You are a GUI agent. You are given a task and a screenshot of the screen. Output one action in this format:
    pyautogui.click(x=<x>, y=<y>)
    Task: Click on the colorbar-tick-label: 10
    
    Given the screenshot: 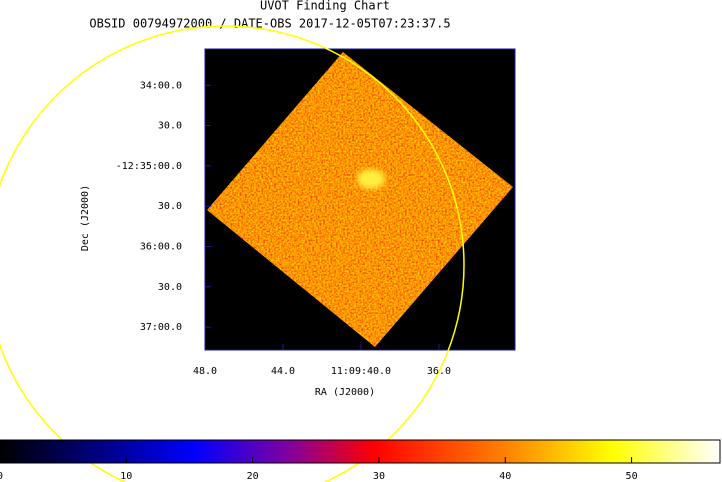 What is the action you would take?
    pyautogui.click(x=126, y=476)
    